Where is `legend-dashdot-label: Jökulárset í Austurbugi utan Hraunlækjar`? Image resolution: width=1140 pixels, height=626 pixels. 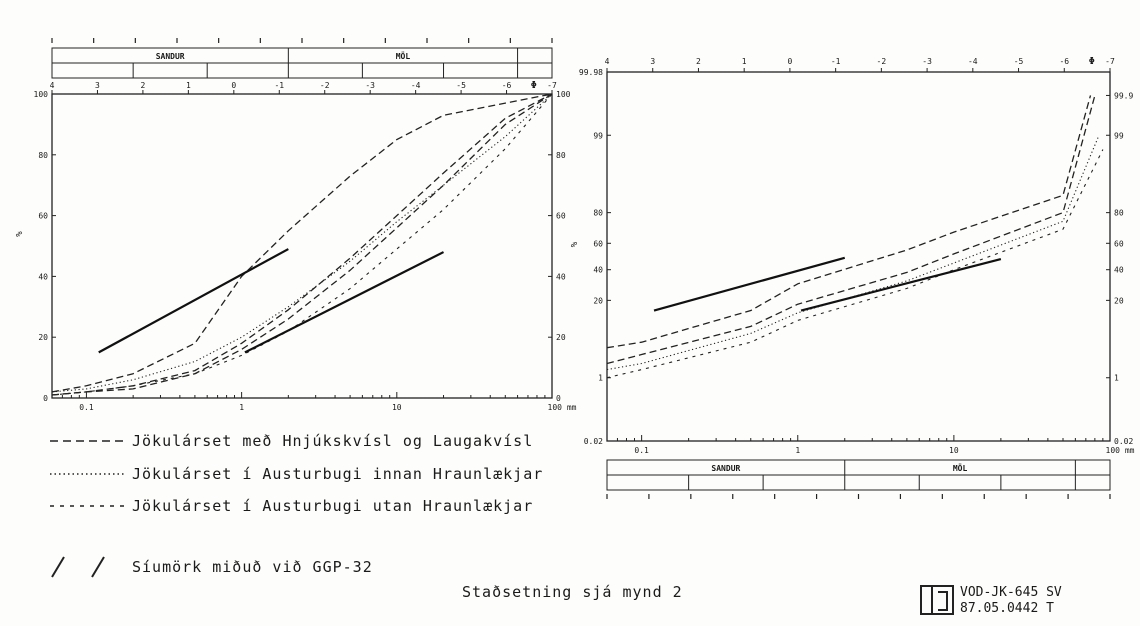 legend-dashdot-label: Jökulárset í Austurbugi utan Hraunlækjar is located at coordinates (333, 506).